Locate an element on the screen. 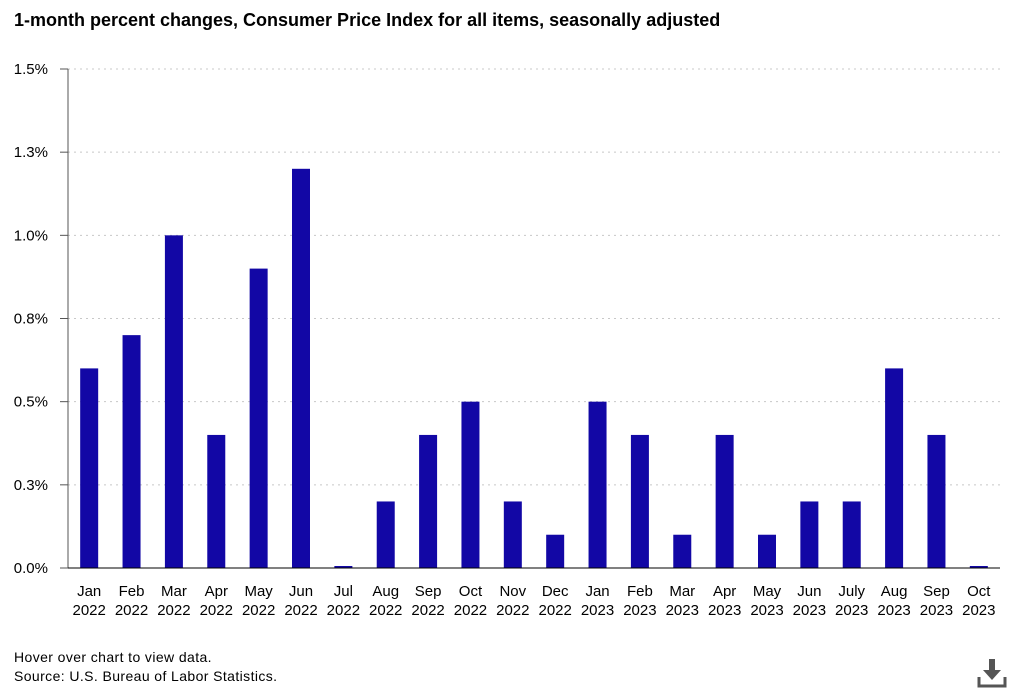  download-icon is located at coordinates (992, 673).